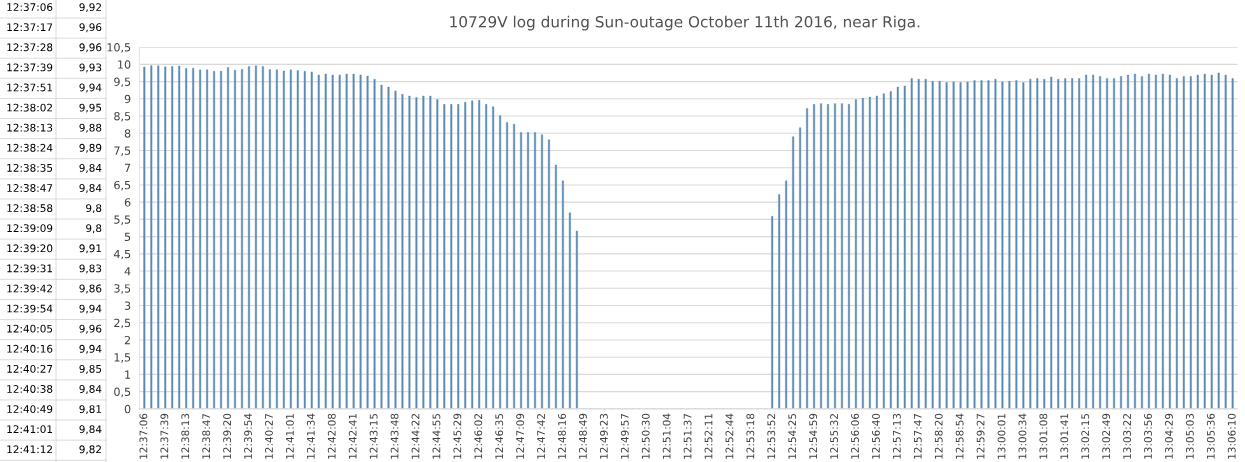 This screenshot has height=462, width=1245. Describe the element at coordinates (310, 436) in the screenshot. I see `x-tick-label: 12:41:34` at that location.